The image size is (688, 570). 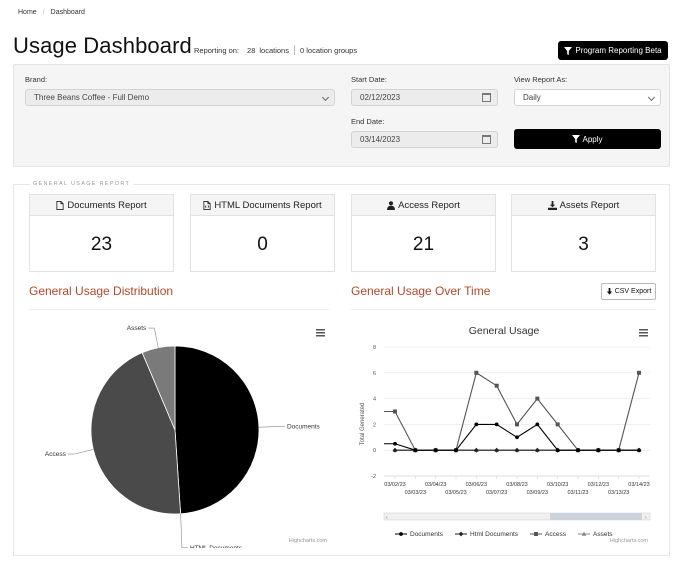 What do you see at coordinates (421, 291) in the screenshot?
I see `over-time-title: General Usage Over Time` at bounding box center [421, 291].